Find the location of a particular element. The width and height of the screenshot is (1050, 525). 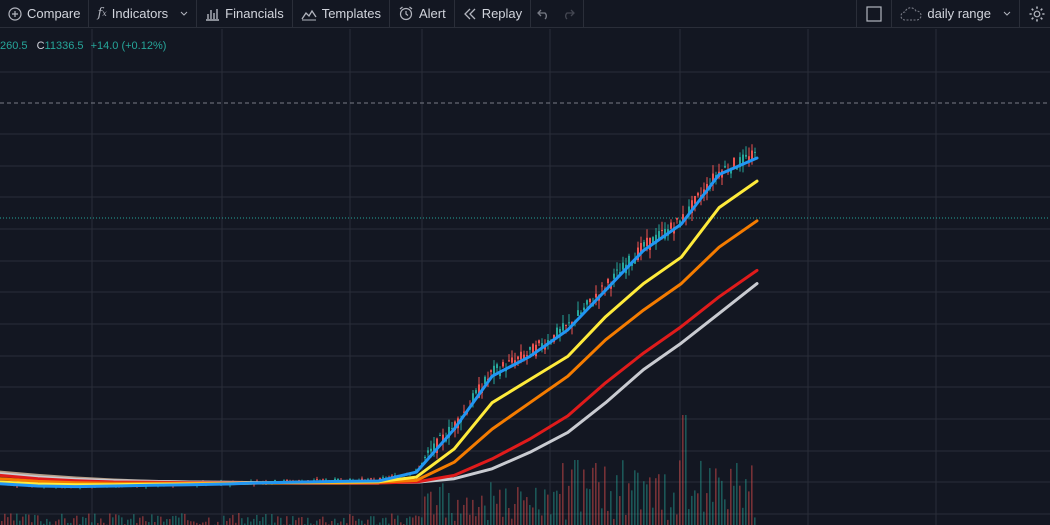

layout-dropdown: daily range is located at coordinates (955, 14).